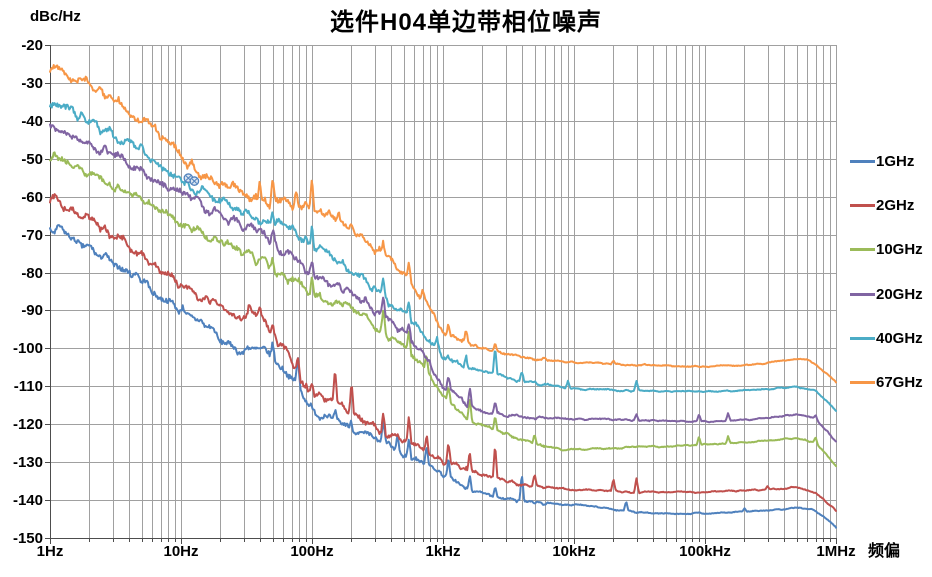 Image resolution: width=932 pixels, height=577 pixels. I want to click on legend-item-67GHz: 67GHz, so click(886, 382).